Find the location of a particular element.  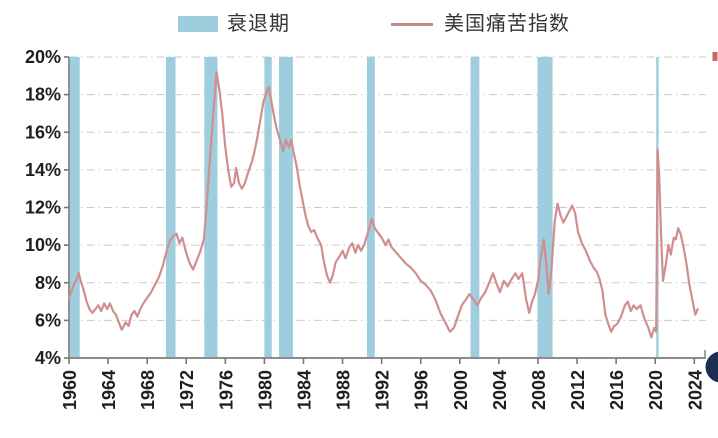

x-axis-label: 1980 is located at coordinates (265, 390).